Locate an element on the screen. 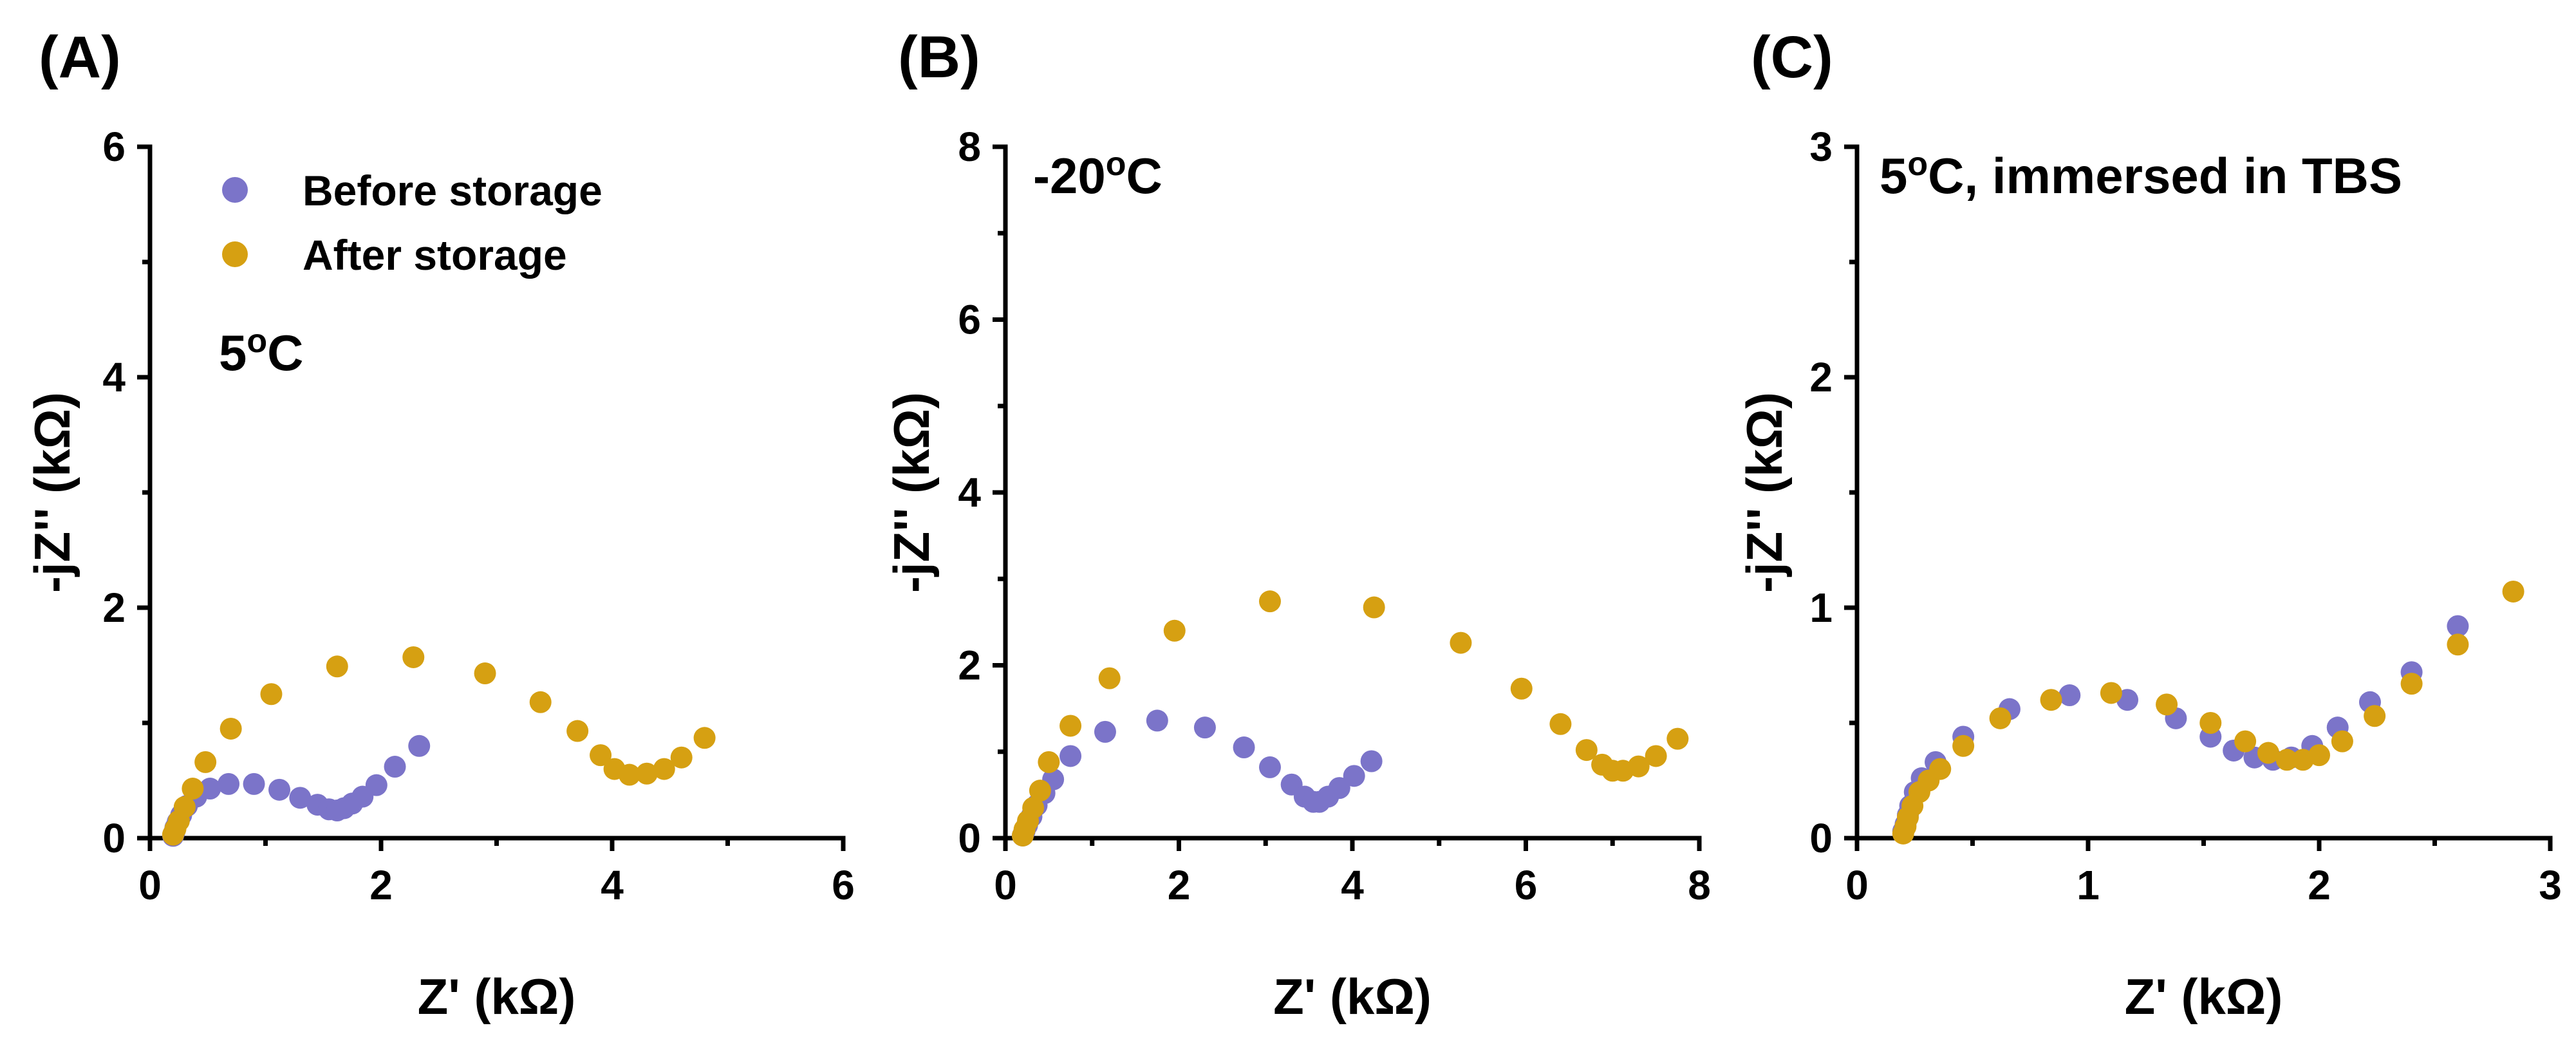 Image resolution: width=2576 pixels, height=1048 pixels. panel-annotation: -20oC is located at coordinates (1097, 174).